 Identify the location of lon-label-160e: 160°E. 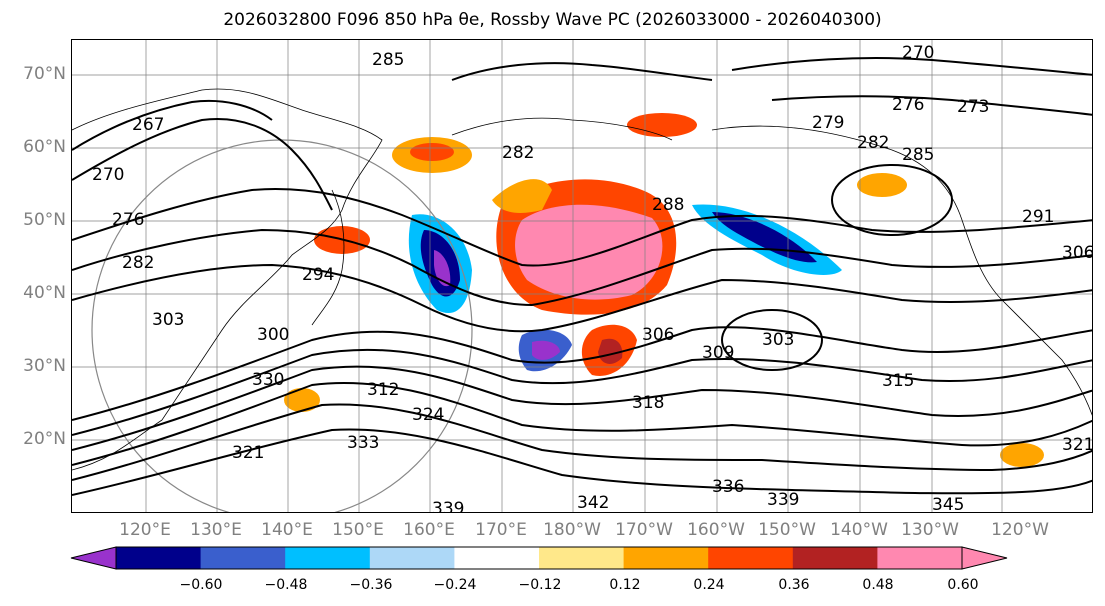
(429, 530).